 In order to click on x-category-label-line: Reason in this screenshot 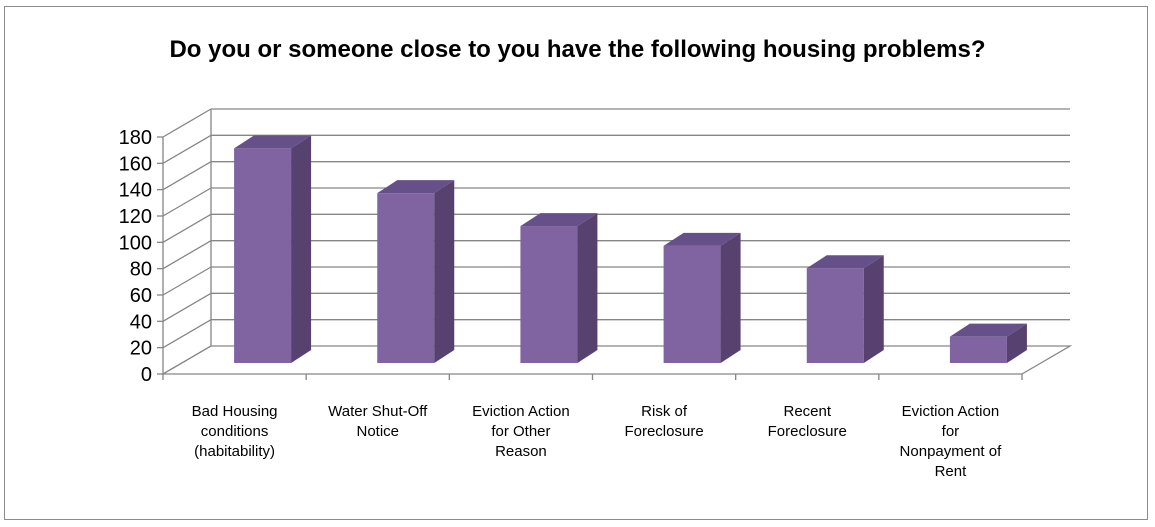, I will do `click(521, 451)`.